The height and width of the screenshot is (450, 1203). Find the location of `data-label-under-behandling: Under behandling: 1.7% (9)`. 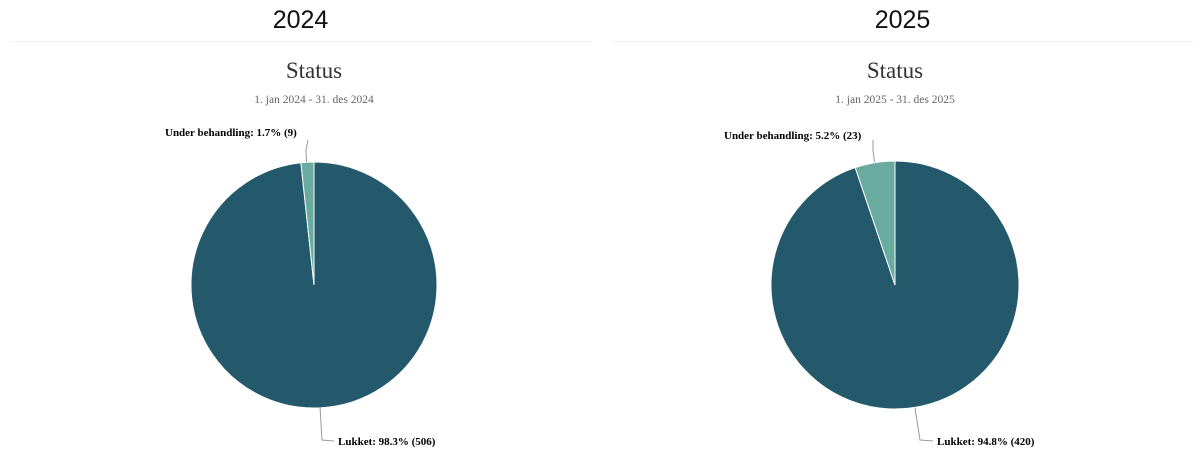

data-label-under-behandling: Under behandling: 1.7% (9) is located at coordinates (231, 133).